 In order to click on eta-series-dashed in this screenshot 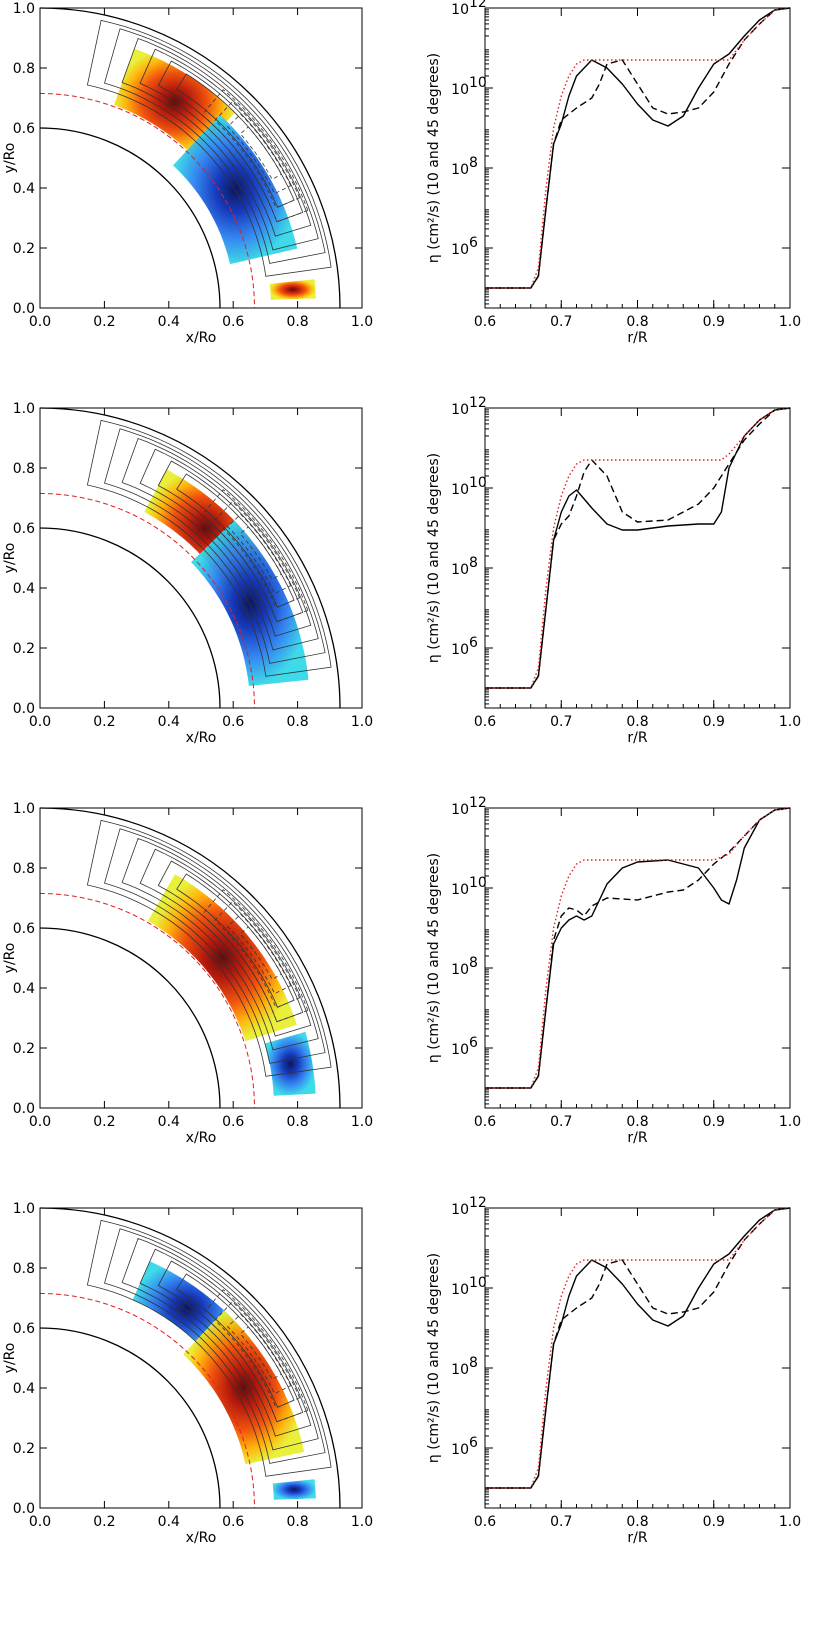, I will do `click(638, 1348)`.